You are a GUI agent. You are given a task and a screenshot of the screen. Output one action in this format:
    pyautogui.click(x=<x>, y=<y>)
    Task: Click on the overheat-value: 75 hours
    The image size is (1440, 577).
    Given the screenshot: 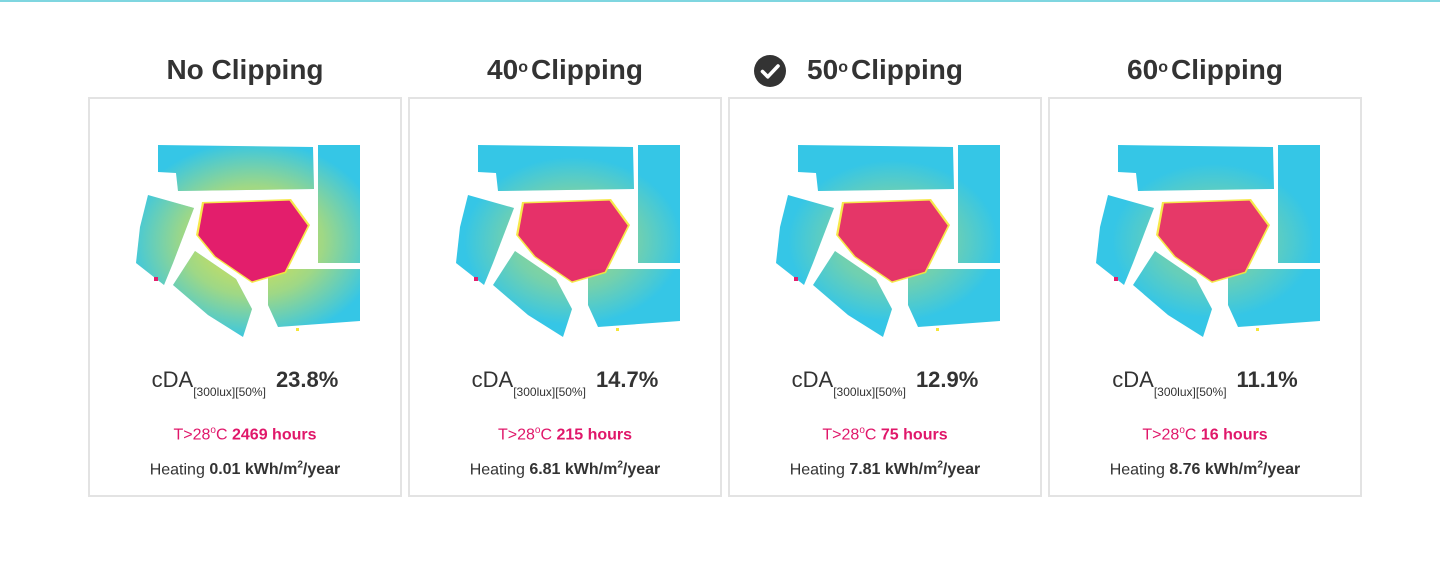 What is the action you would take?
    pyautogui.click(x=914, y=435)
    